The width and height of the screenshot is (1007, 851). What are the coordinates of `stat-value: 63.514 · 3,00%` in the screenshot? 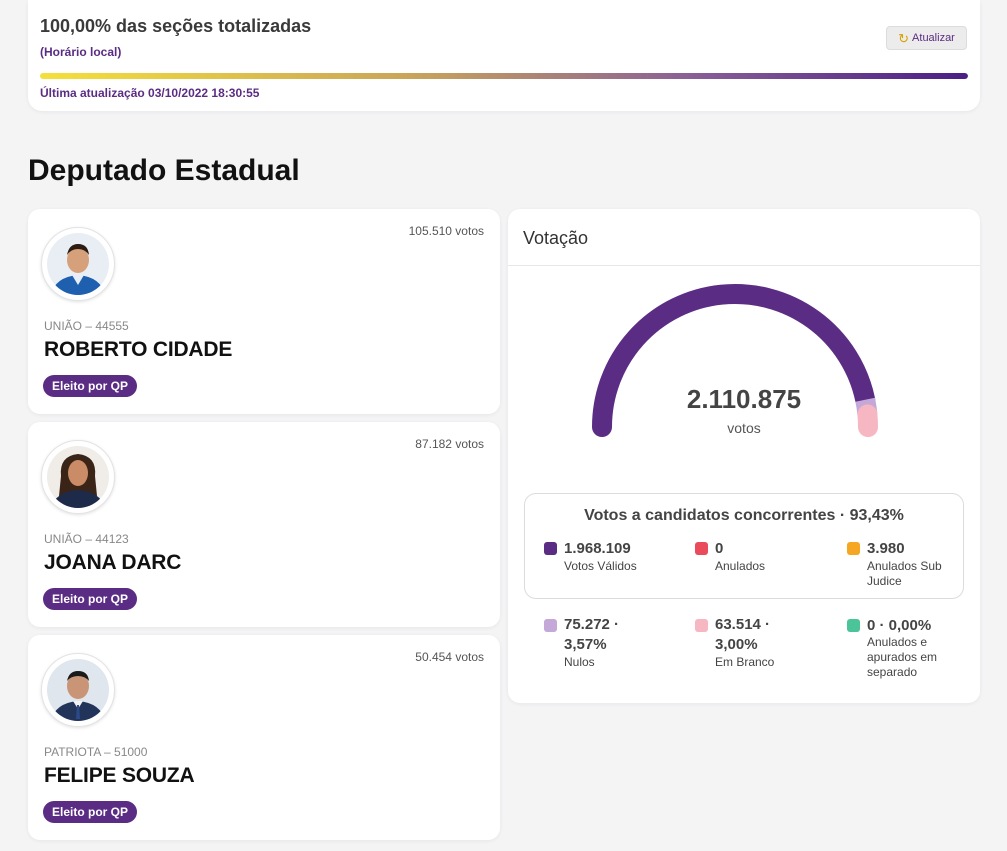 It's located at (743, 634).